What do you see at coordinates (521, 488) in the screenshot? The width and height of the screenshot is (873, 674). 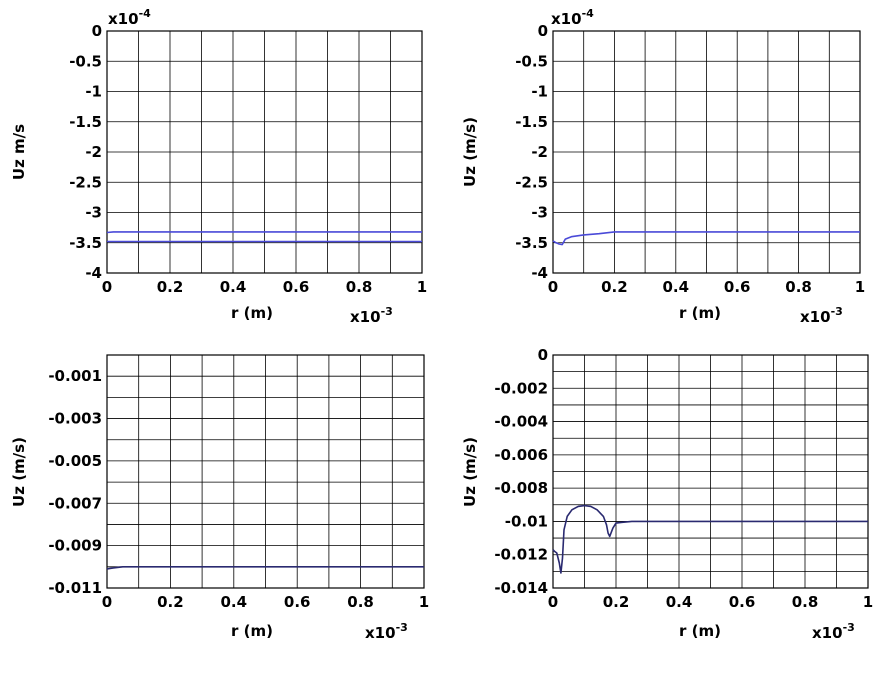 I see `y-tick-label: -0.008` at bounding box center [521, 488].